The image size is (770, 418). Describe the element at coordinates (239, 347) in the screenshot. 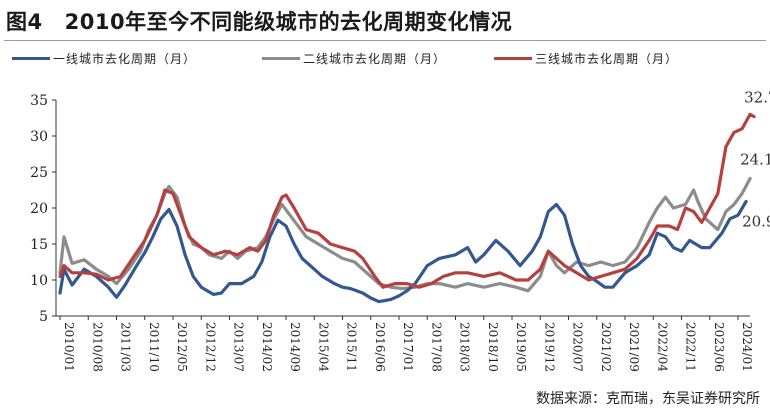

I see `x-tick-label-2013/07: 2013/07` at that location.